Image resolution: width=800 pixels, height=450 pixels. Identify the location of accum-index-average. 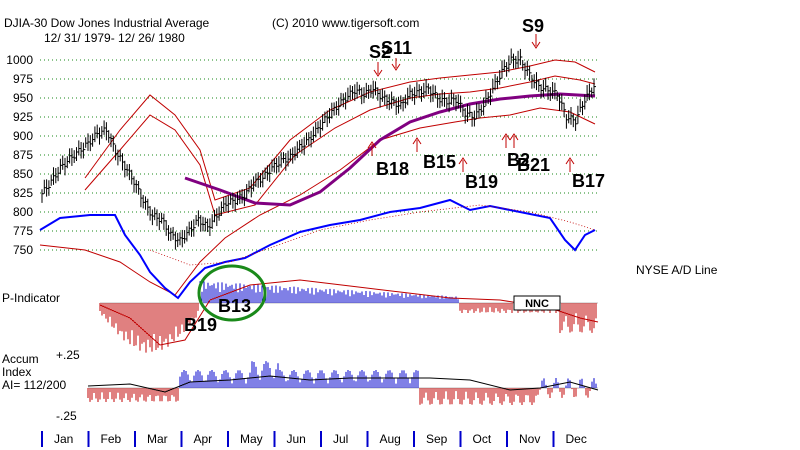
(343, 384).